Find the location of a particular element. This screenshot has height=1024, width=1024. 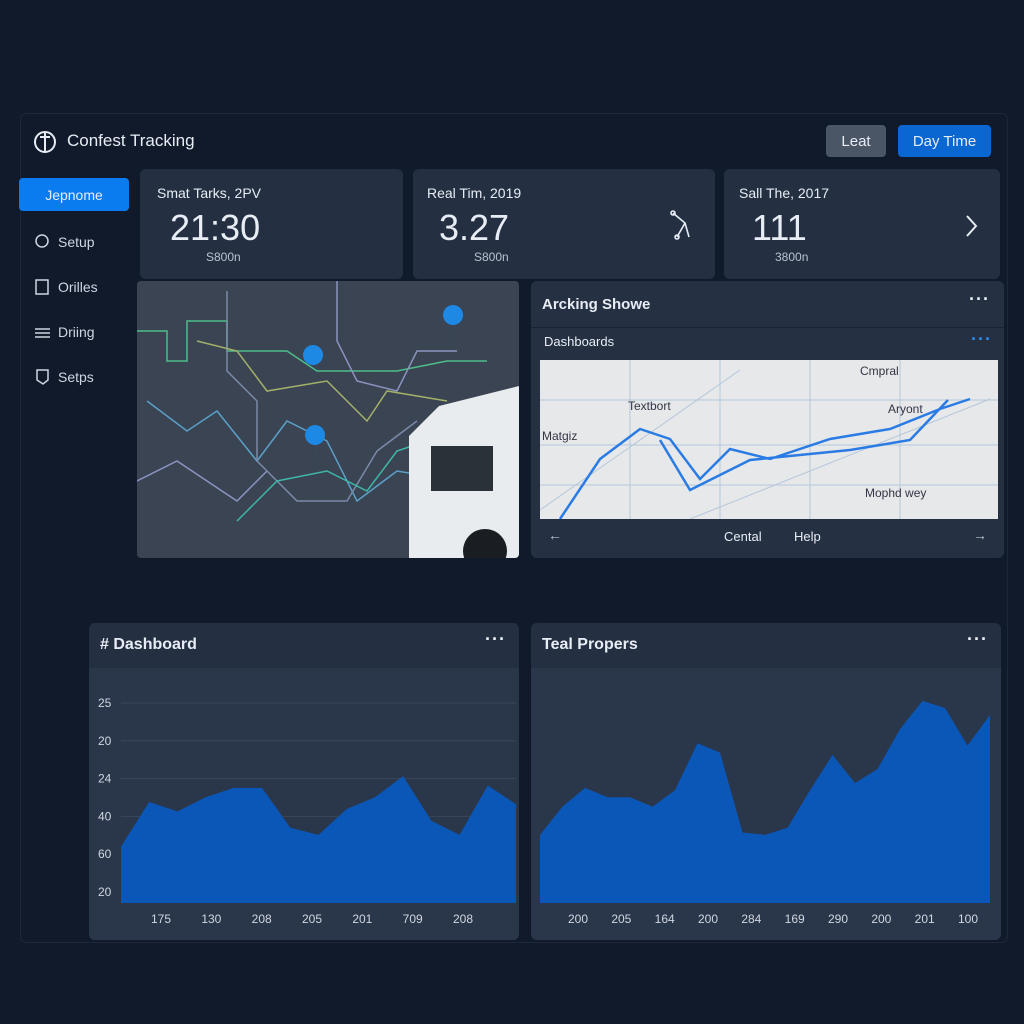

y-tick-label: 40 is located at coordinates (105, 816).